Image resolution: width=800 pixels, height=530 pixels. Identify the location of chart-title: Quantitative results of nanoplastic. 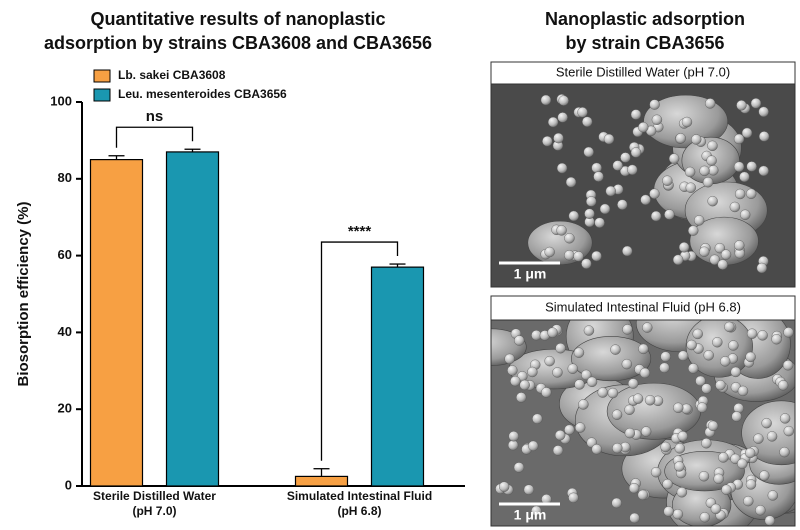
(237, 19).